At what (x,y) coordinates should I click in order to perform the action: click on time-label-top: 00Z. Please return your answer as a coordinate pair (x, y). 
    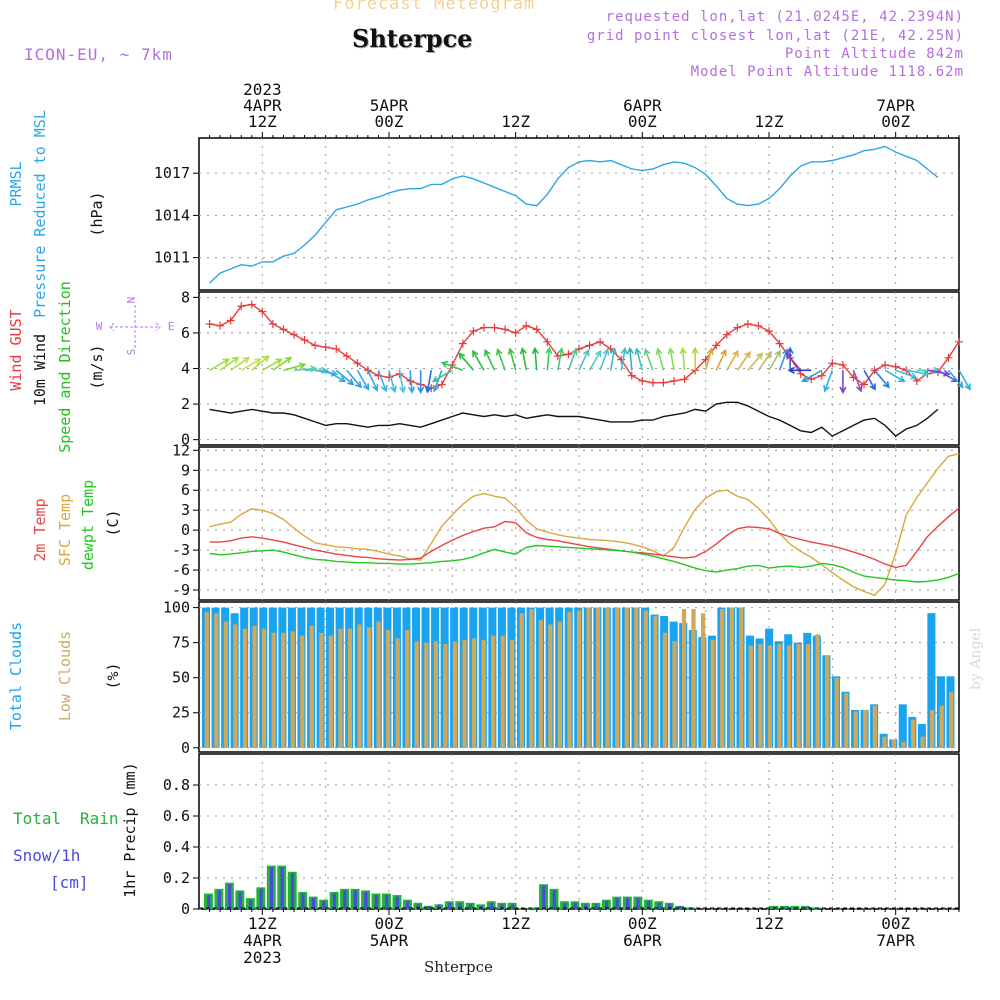
    Looking at the image, I should click on (389, 121).